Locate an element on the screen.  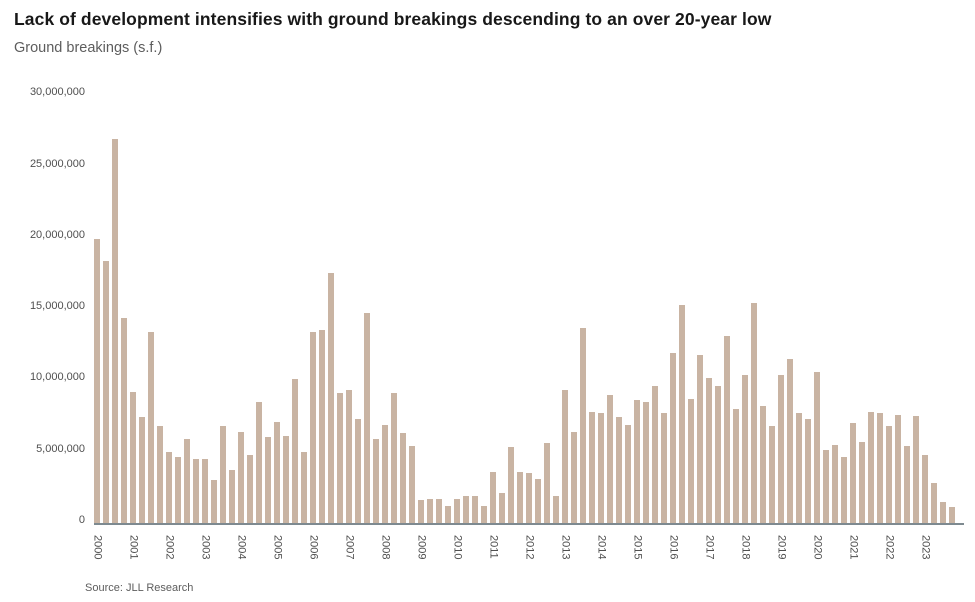
bar-2011-Q2 is located at coordinates (502, 508).